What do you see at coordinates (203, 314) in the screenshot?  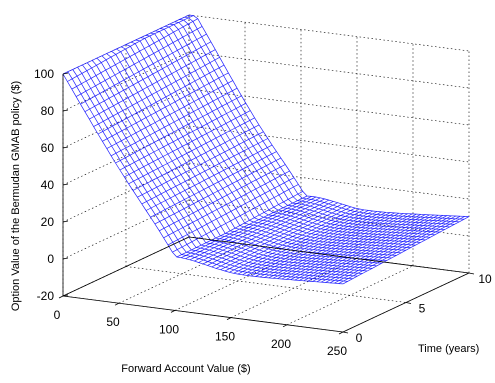 I see `x-axis-line` at bounding box center [203, 314].